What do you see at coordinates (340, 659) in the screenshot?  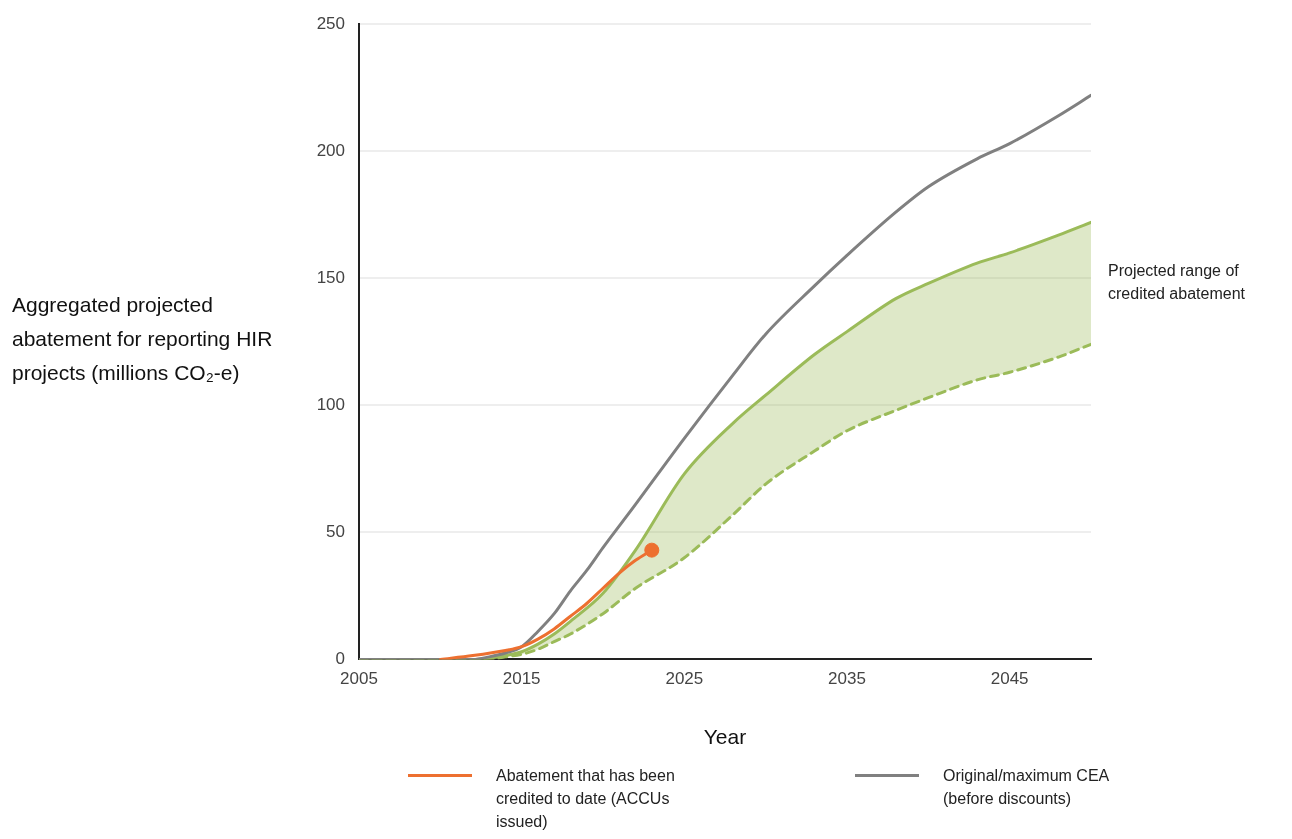 I see `y-tick-label: 0` at bounding box center [340, 659].